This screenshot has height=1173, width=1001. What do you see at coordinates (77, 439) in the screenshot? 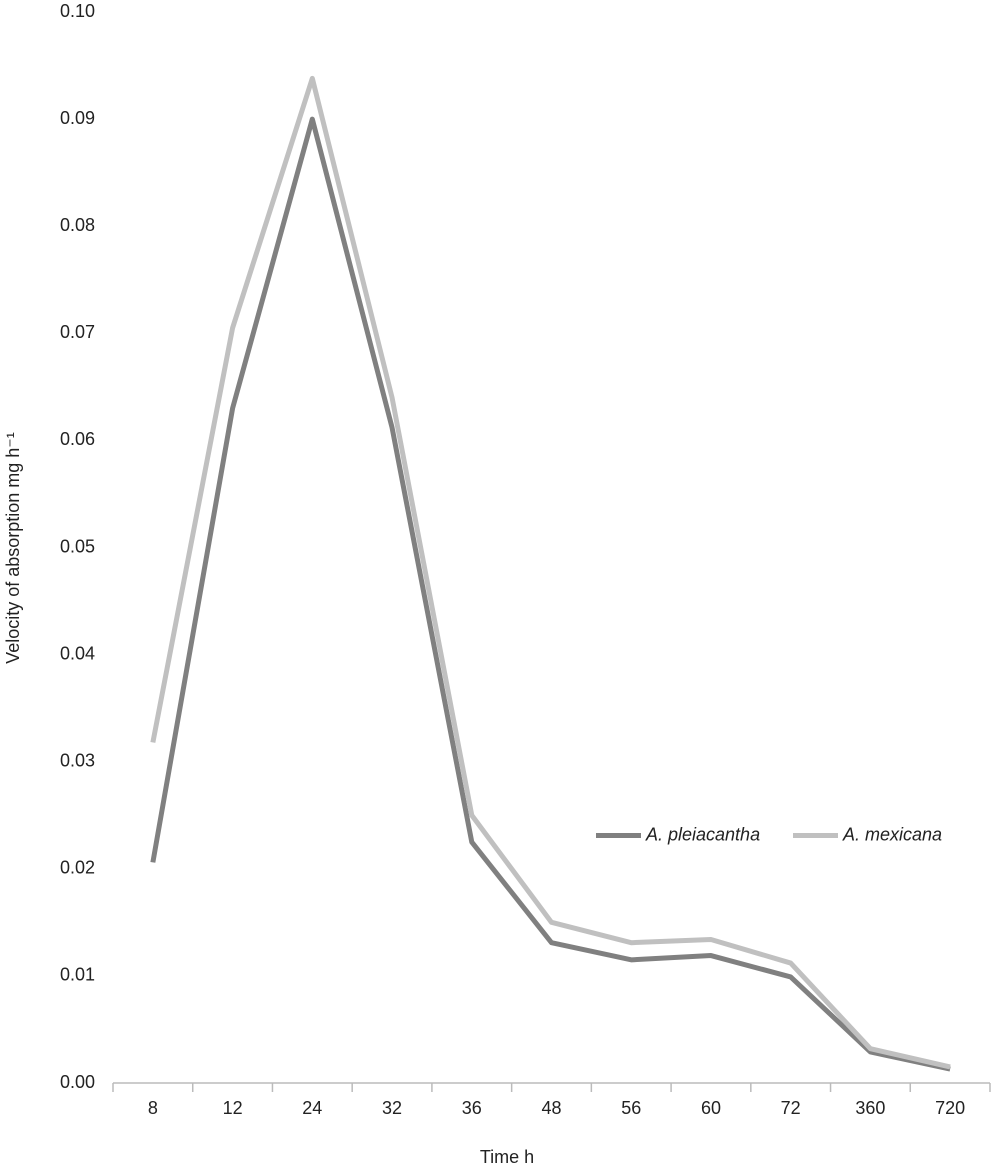
I see `y-tick-label: 0.06` at bounding box center [77, 439].